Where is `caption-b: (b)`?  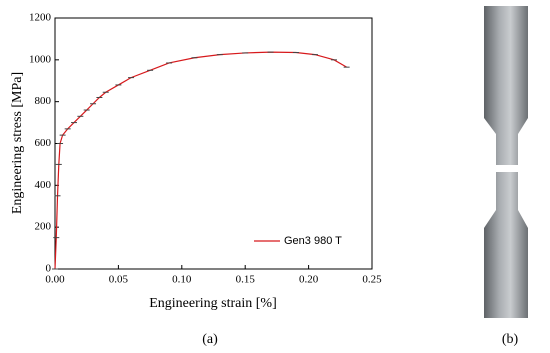
caption-b: (b) is located at coordinates (510, 339).